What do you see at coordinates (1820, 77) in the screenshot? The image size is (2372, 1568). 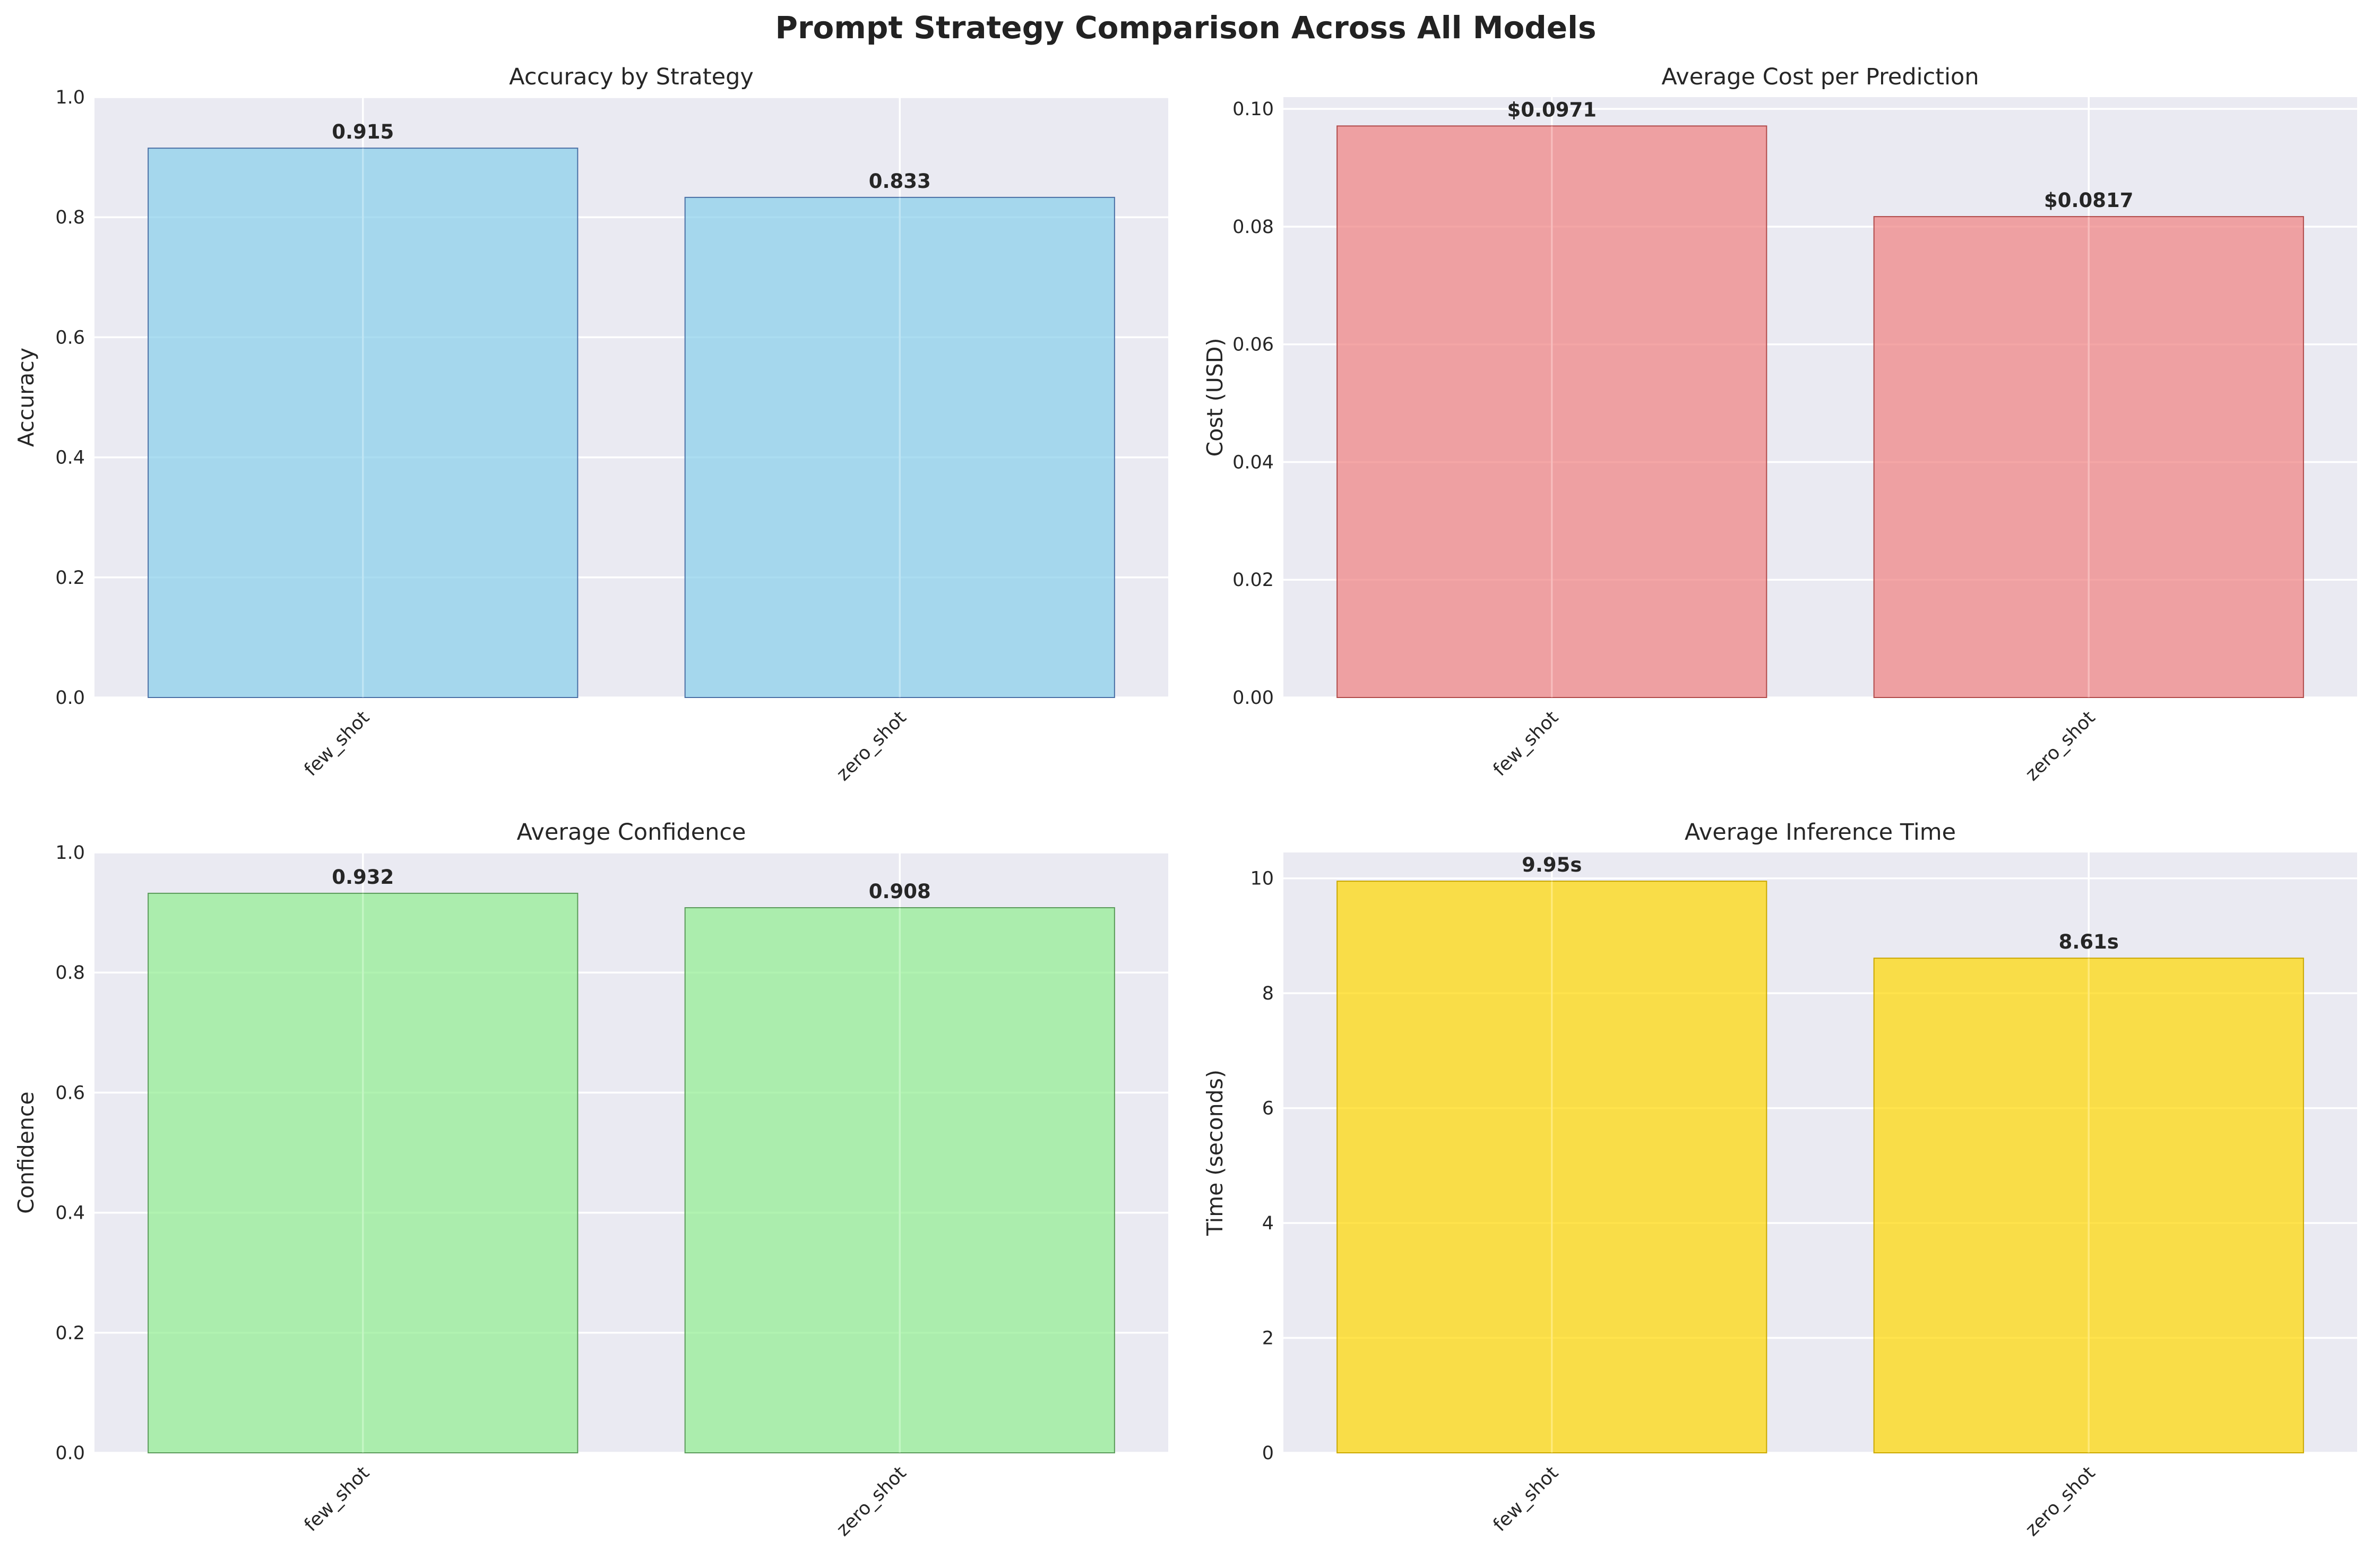 I see `subplot-title: Average Cost per Prediction` at bounding box center [1820, 77].